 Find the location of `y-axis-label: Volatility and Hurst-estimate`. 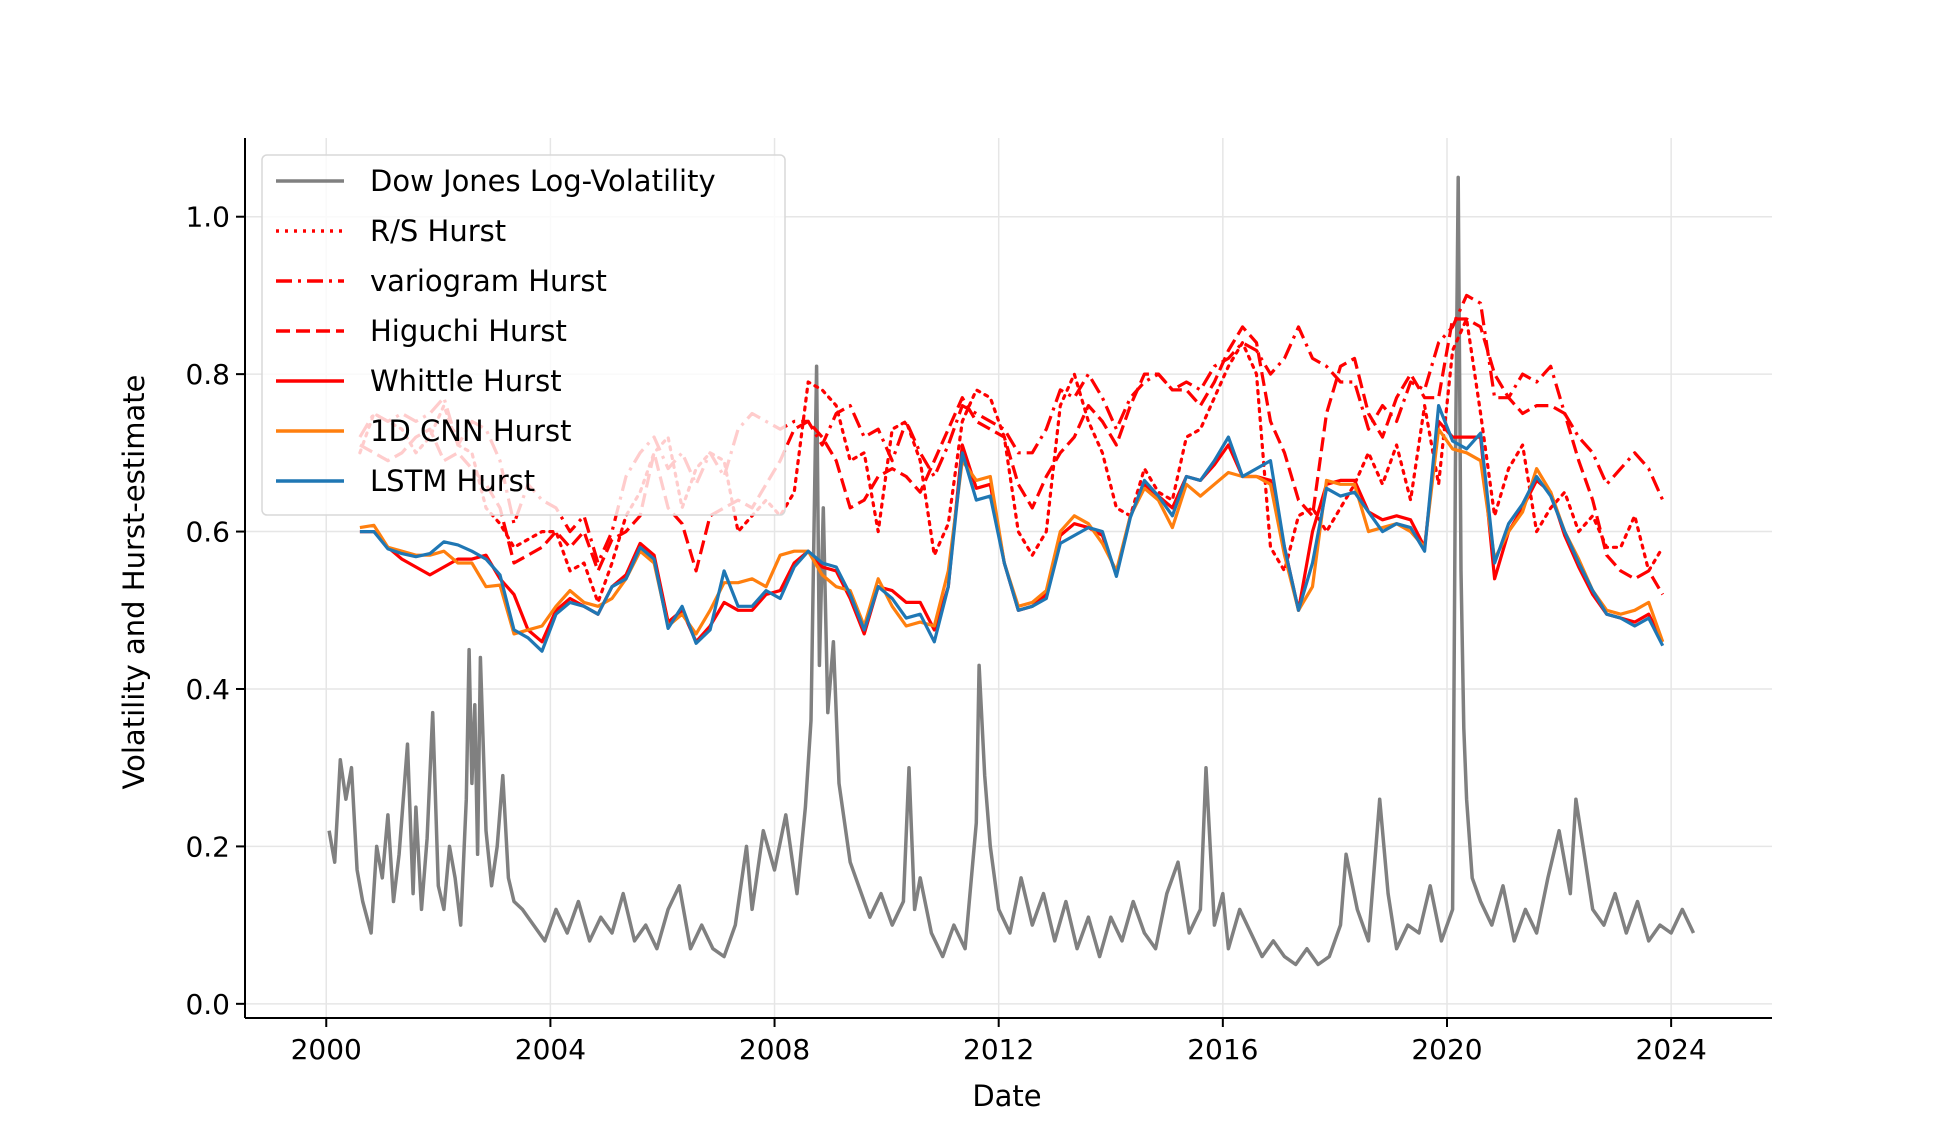

y-axis-label: Volatility and Hurst-estimate is located at coordinates (134, 582).